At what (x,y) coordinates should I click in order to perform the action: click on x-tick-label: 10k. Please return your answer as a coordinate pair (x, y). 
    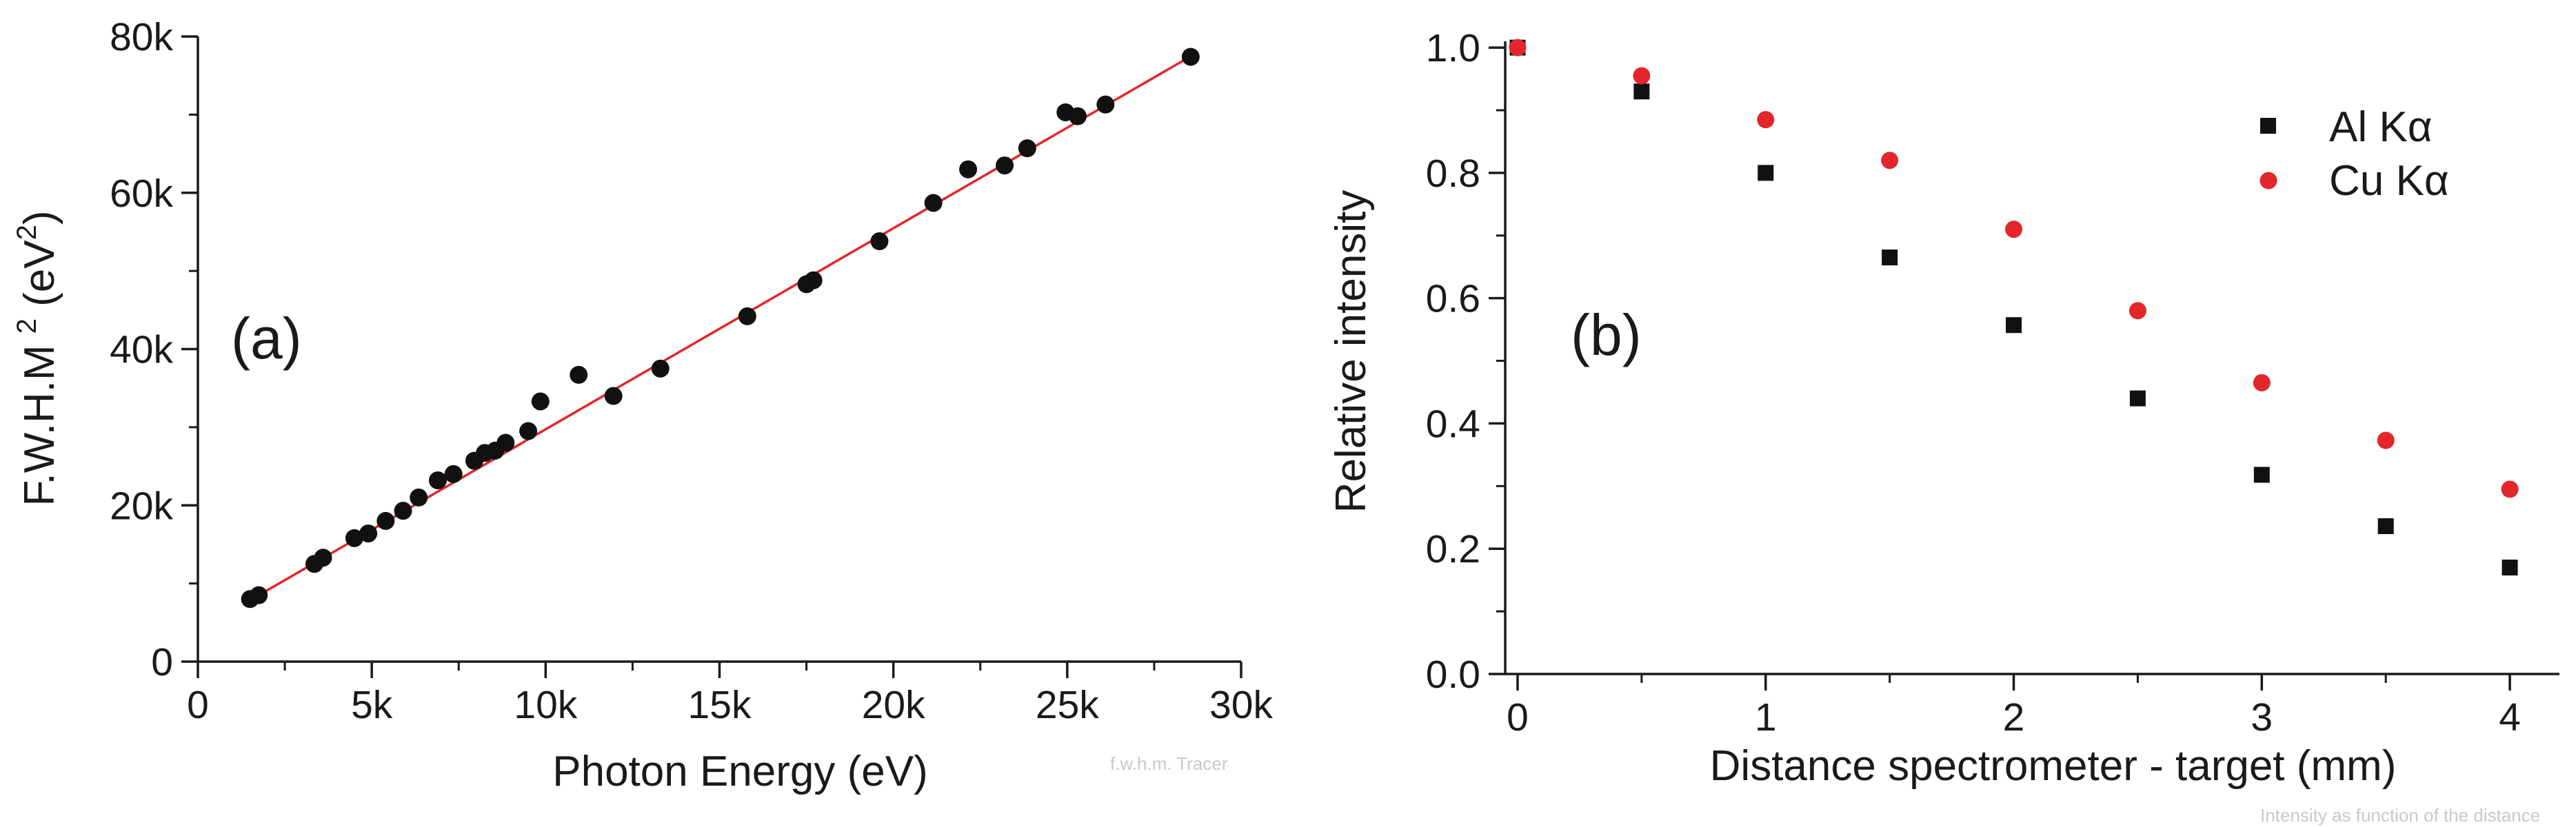
    Looking at the image, I should click on (545, 705).